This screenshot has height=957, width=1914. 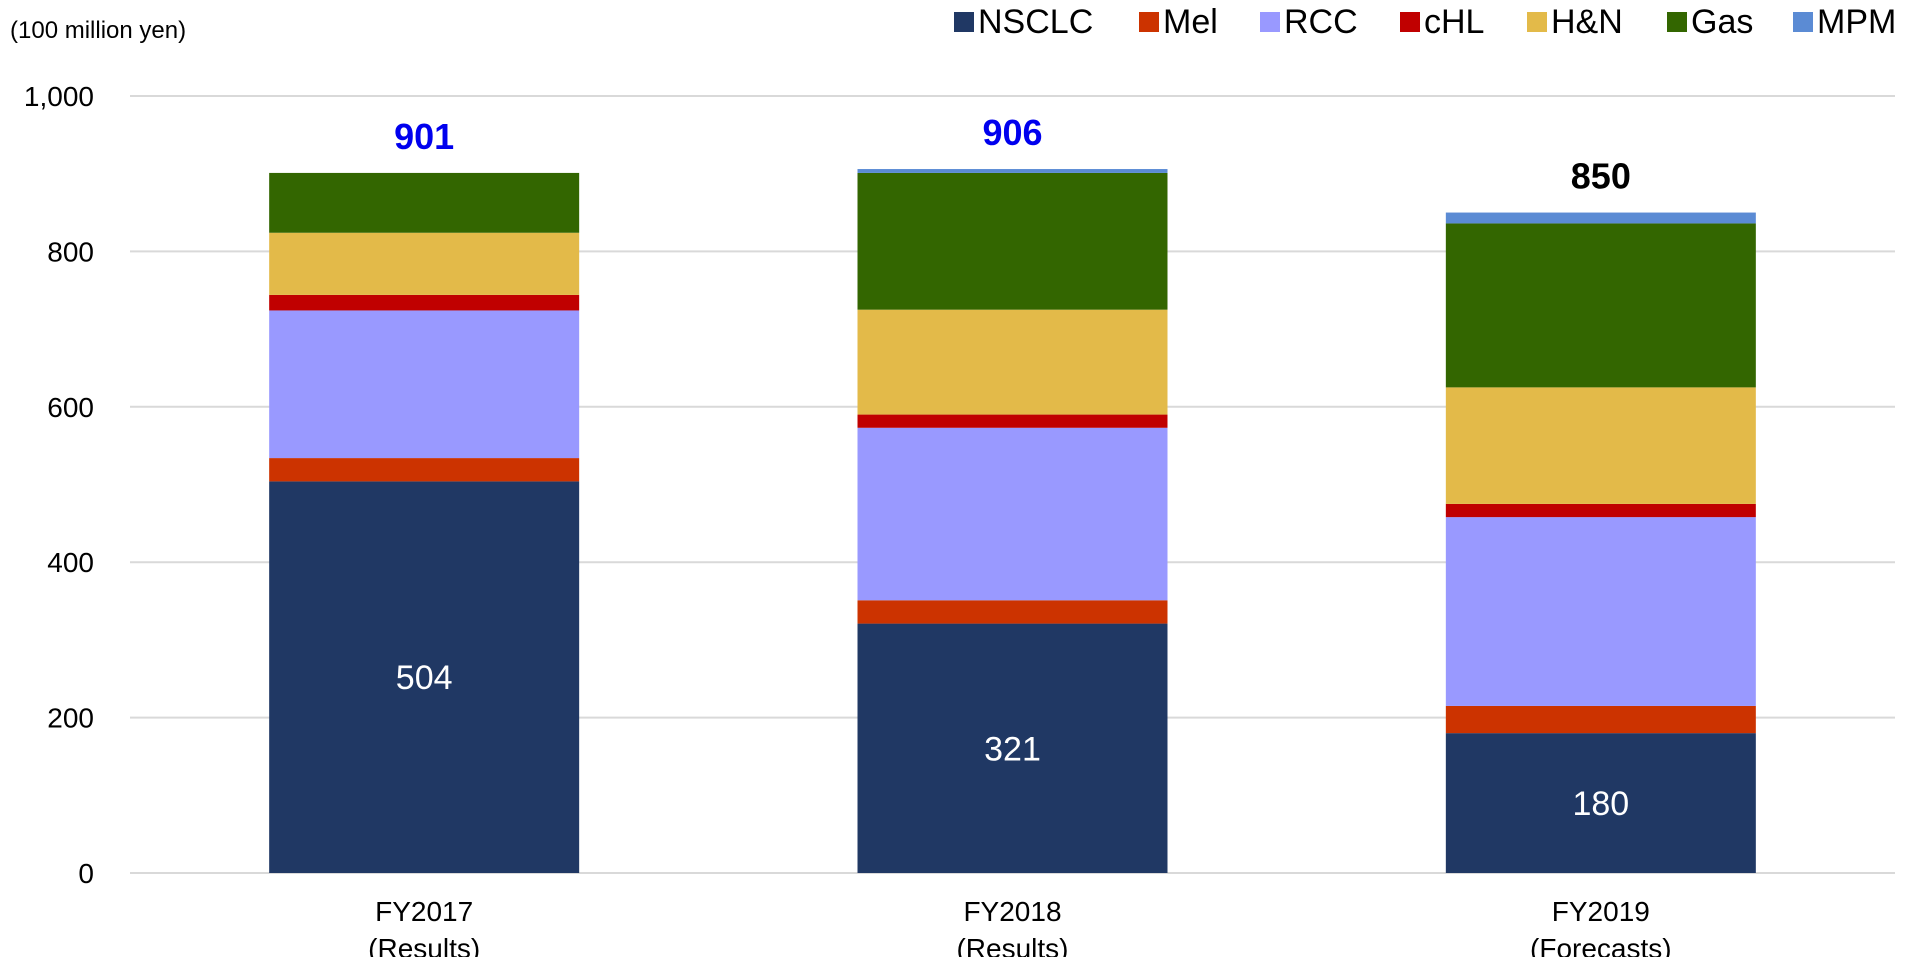 What do you see at coordinates (1601, 176) in the screenshot?
I see `total-value-label: 850` at bounding box center [1601, 176].